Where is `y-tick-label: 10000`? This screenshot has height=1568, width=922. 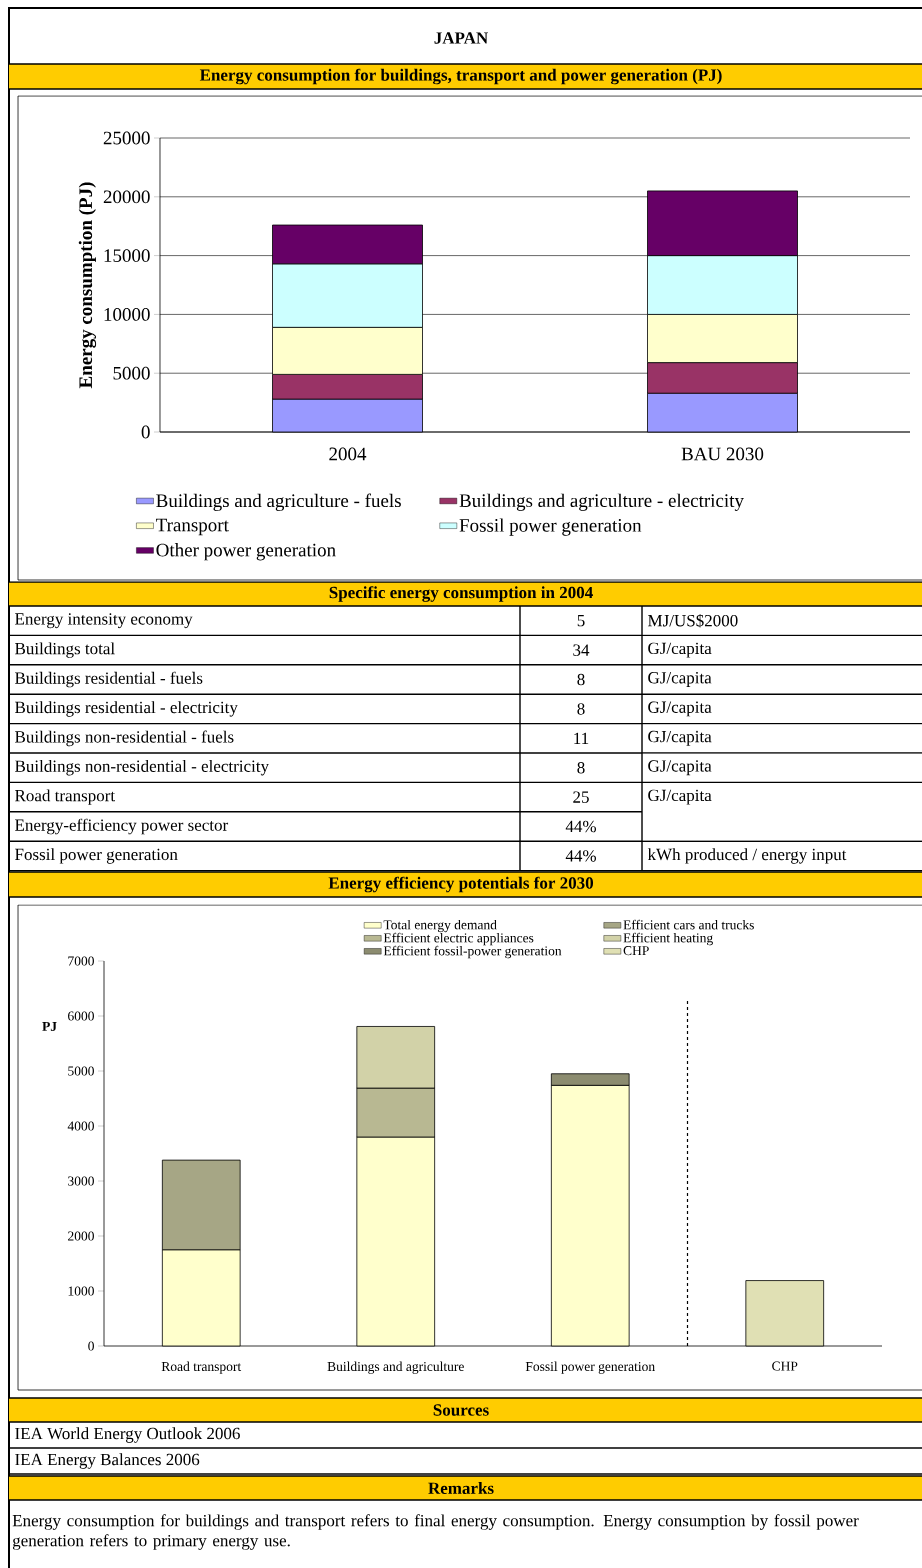
y-tick-label: 10000 is located at coordinates (127, 314).